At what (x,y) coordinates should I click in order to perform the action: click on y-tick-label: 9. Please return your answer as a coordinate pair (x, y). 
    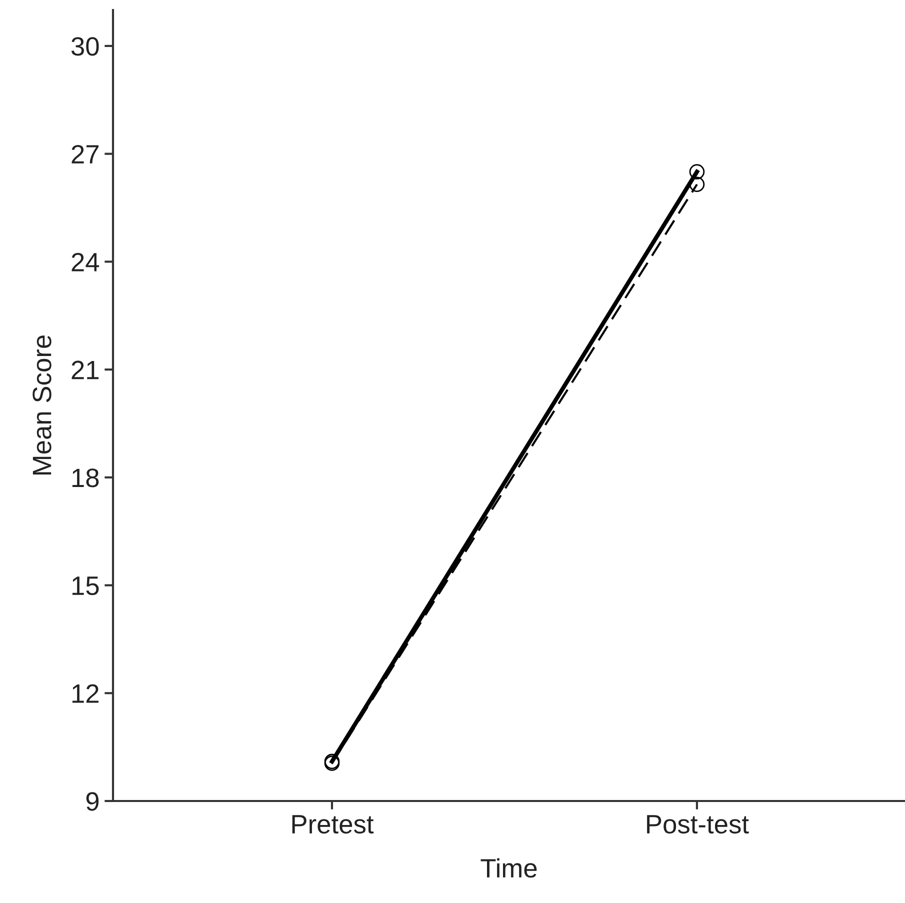
    Looking at the image, I should click on (92, 801).